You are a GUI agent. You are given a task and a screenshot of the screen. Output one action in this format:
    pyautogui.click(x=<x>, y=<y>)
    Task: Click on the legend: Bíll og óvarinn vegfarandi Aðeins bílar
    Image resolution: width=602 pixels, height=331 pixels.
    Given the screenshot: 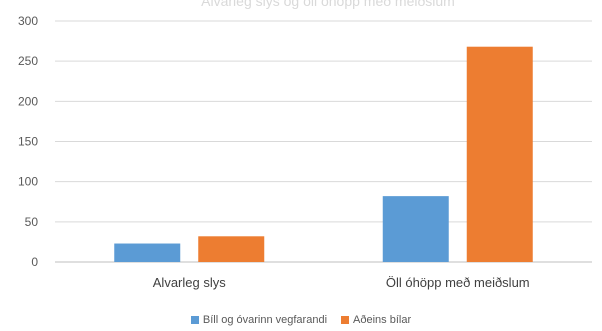 What is the action you would take?
    pyautogui.click(x=301, y=320)
    